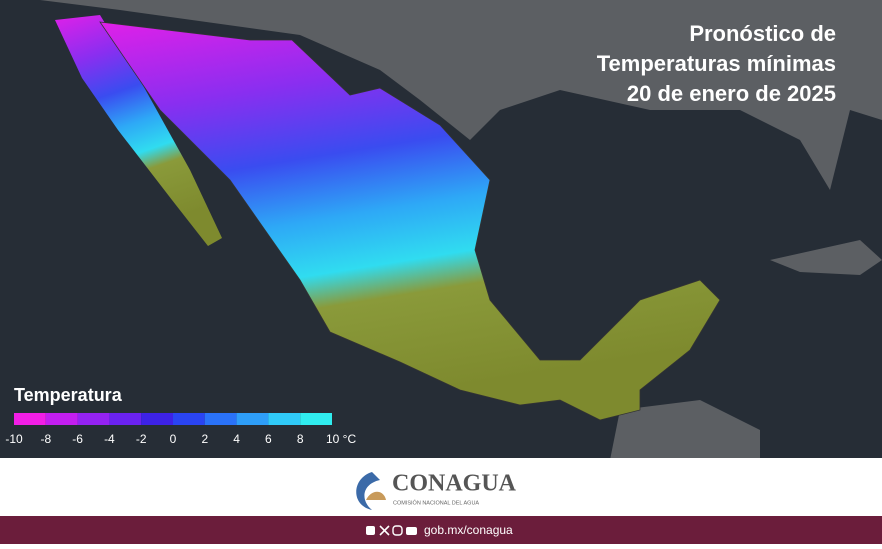  Describe the element at coordinates (826, 257) in the screenshot. I see `cuba` at that location.